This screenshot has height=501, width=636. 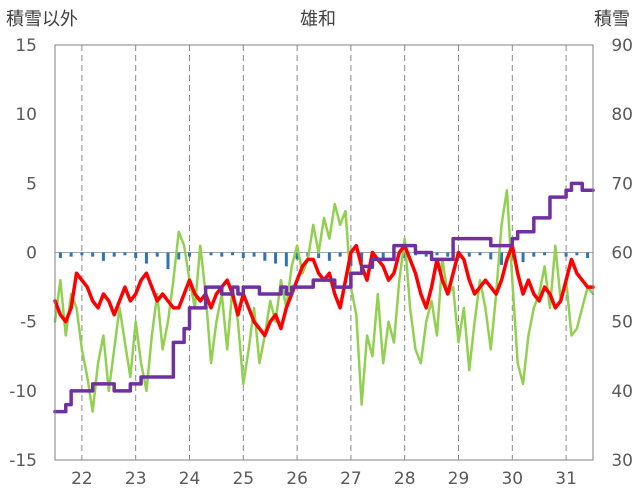 What do you see at coordinates (26, 115) in the screenshot?
I see `y-left-tick-label: 10` at bounding box center [26, 115].